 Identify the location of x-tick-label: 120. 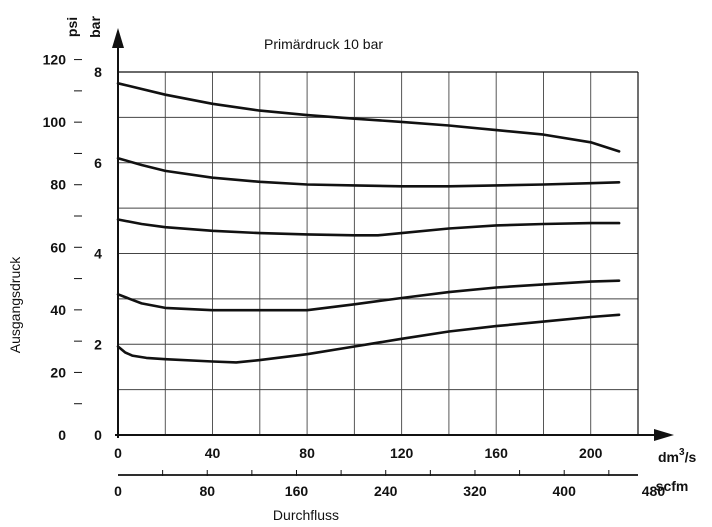
(402, 453).